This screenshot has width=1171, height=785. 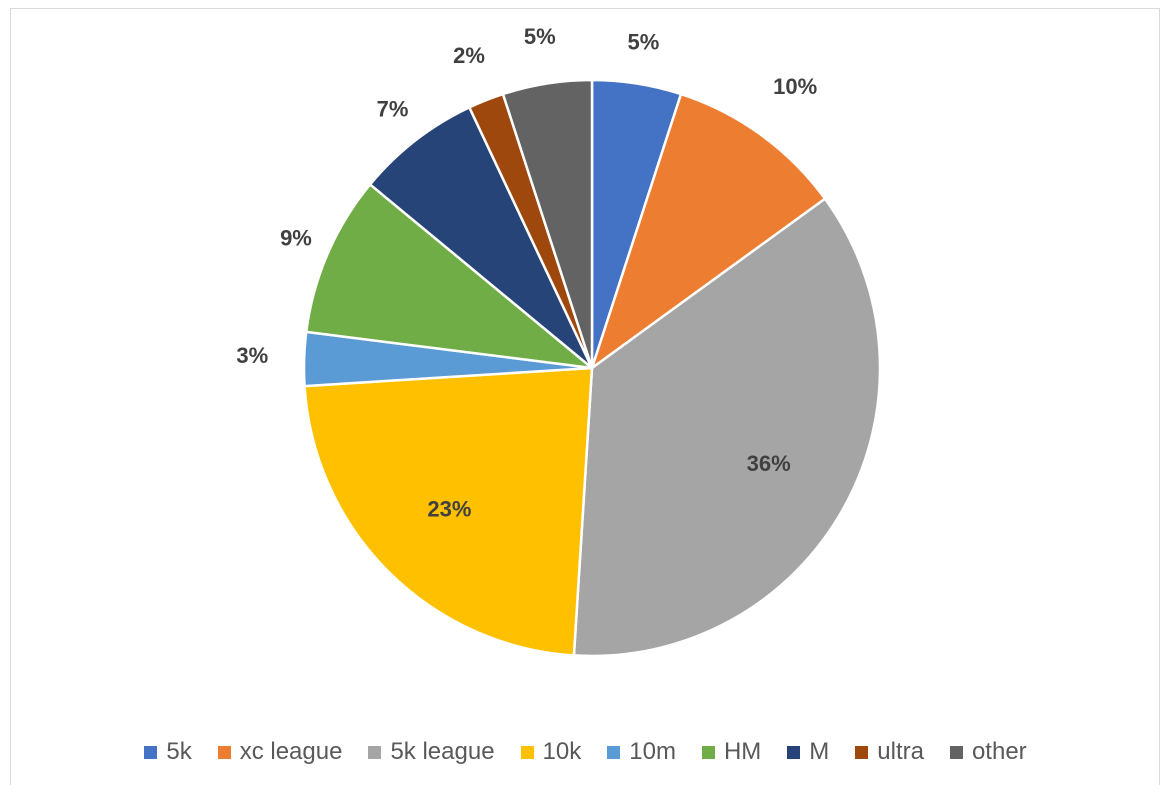 What do you see at coordinates (999, 751) in the screenshot?
I see `legend-label-other: other` at bounding box center [999, 751].